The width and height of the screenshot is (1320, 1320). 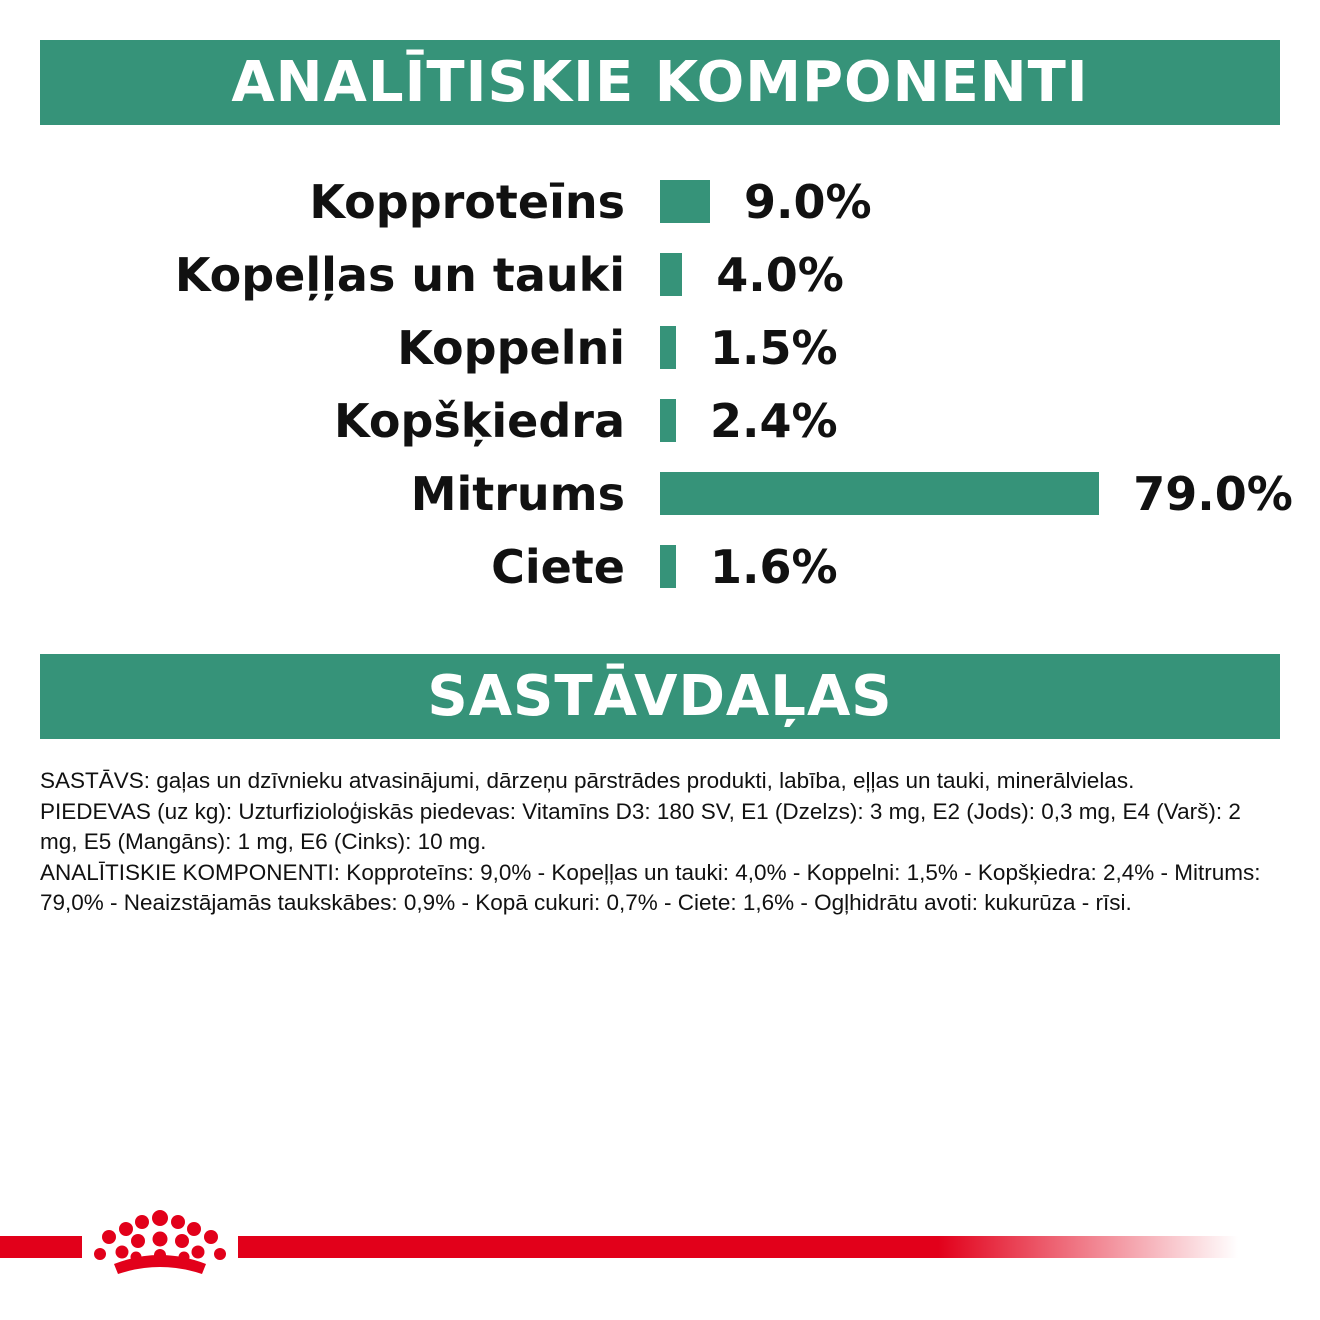 I want to click on category-label: Koppelni, so click(x=511, y=348).